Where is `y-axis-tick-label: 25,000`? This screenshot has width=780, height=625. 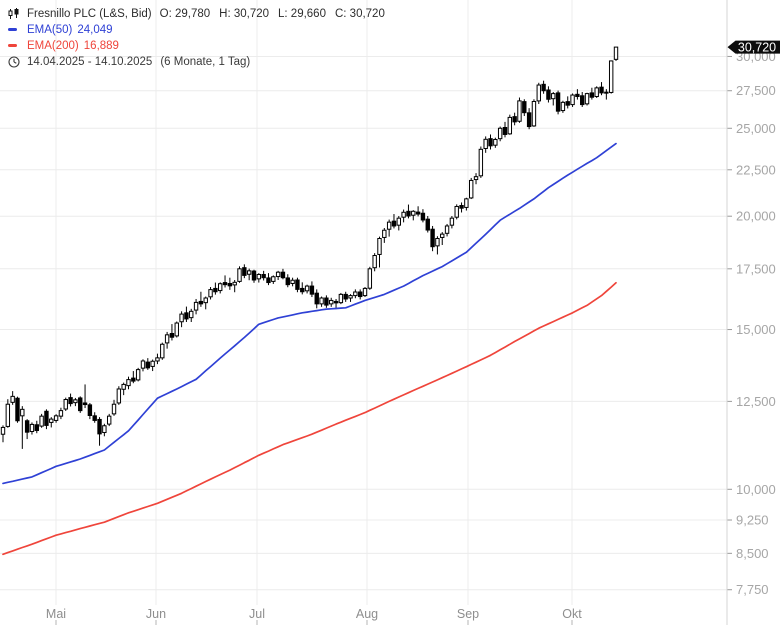 y-axis-tick-label: 25,000 is located at coordinates (756, 128).